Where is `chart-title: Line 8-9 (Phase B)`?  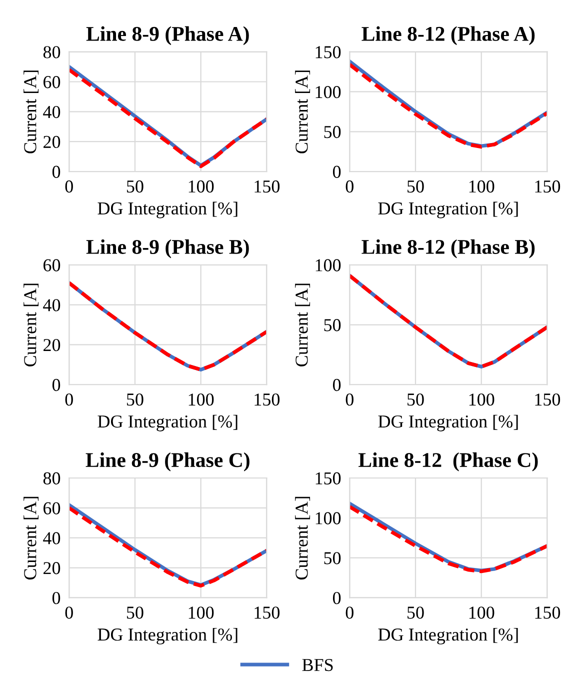 chart-title: Line 8-9 (Phase B) is located at coordinates (167, 248).